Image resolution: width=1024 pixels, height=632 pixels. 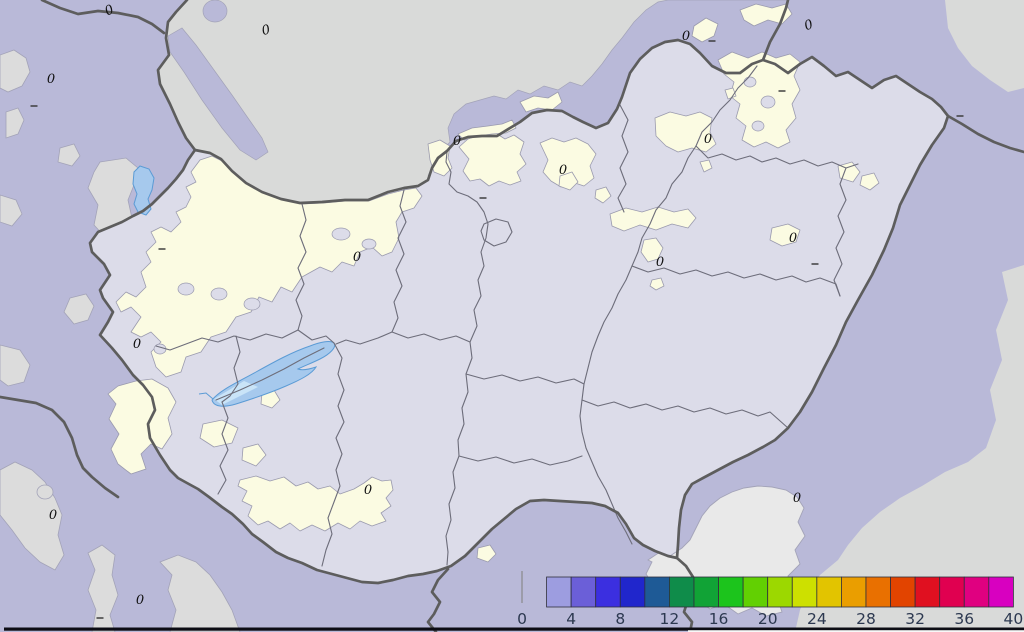 I want to click on legend: 0 4 8 12 16 20 24 28 32 36 40, so click(x=770, y=599).